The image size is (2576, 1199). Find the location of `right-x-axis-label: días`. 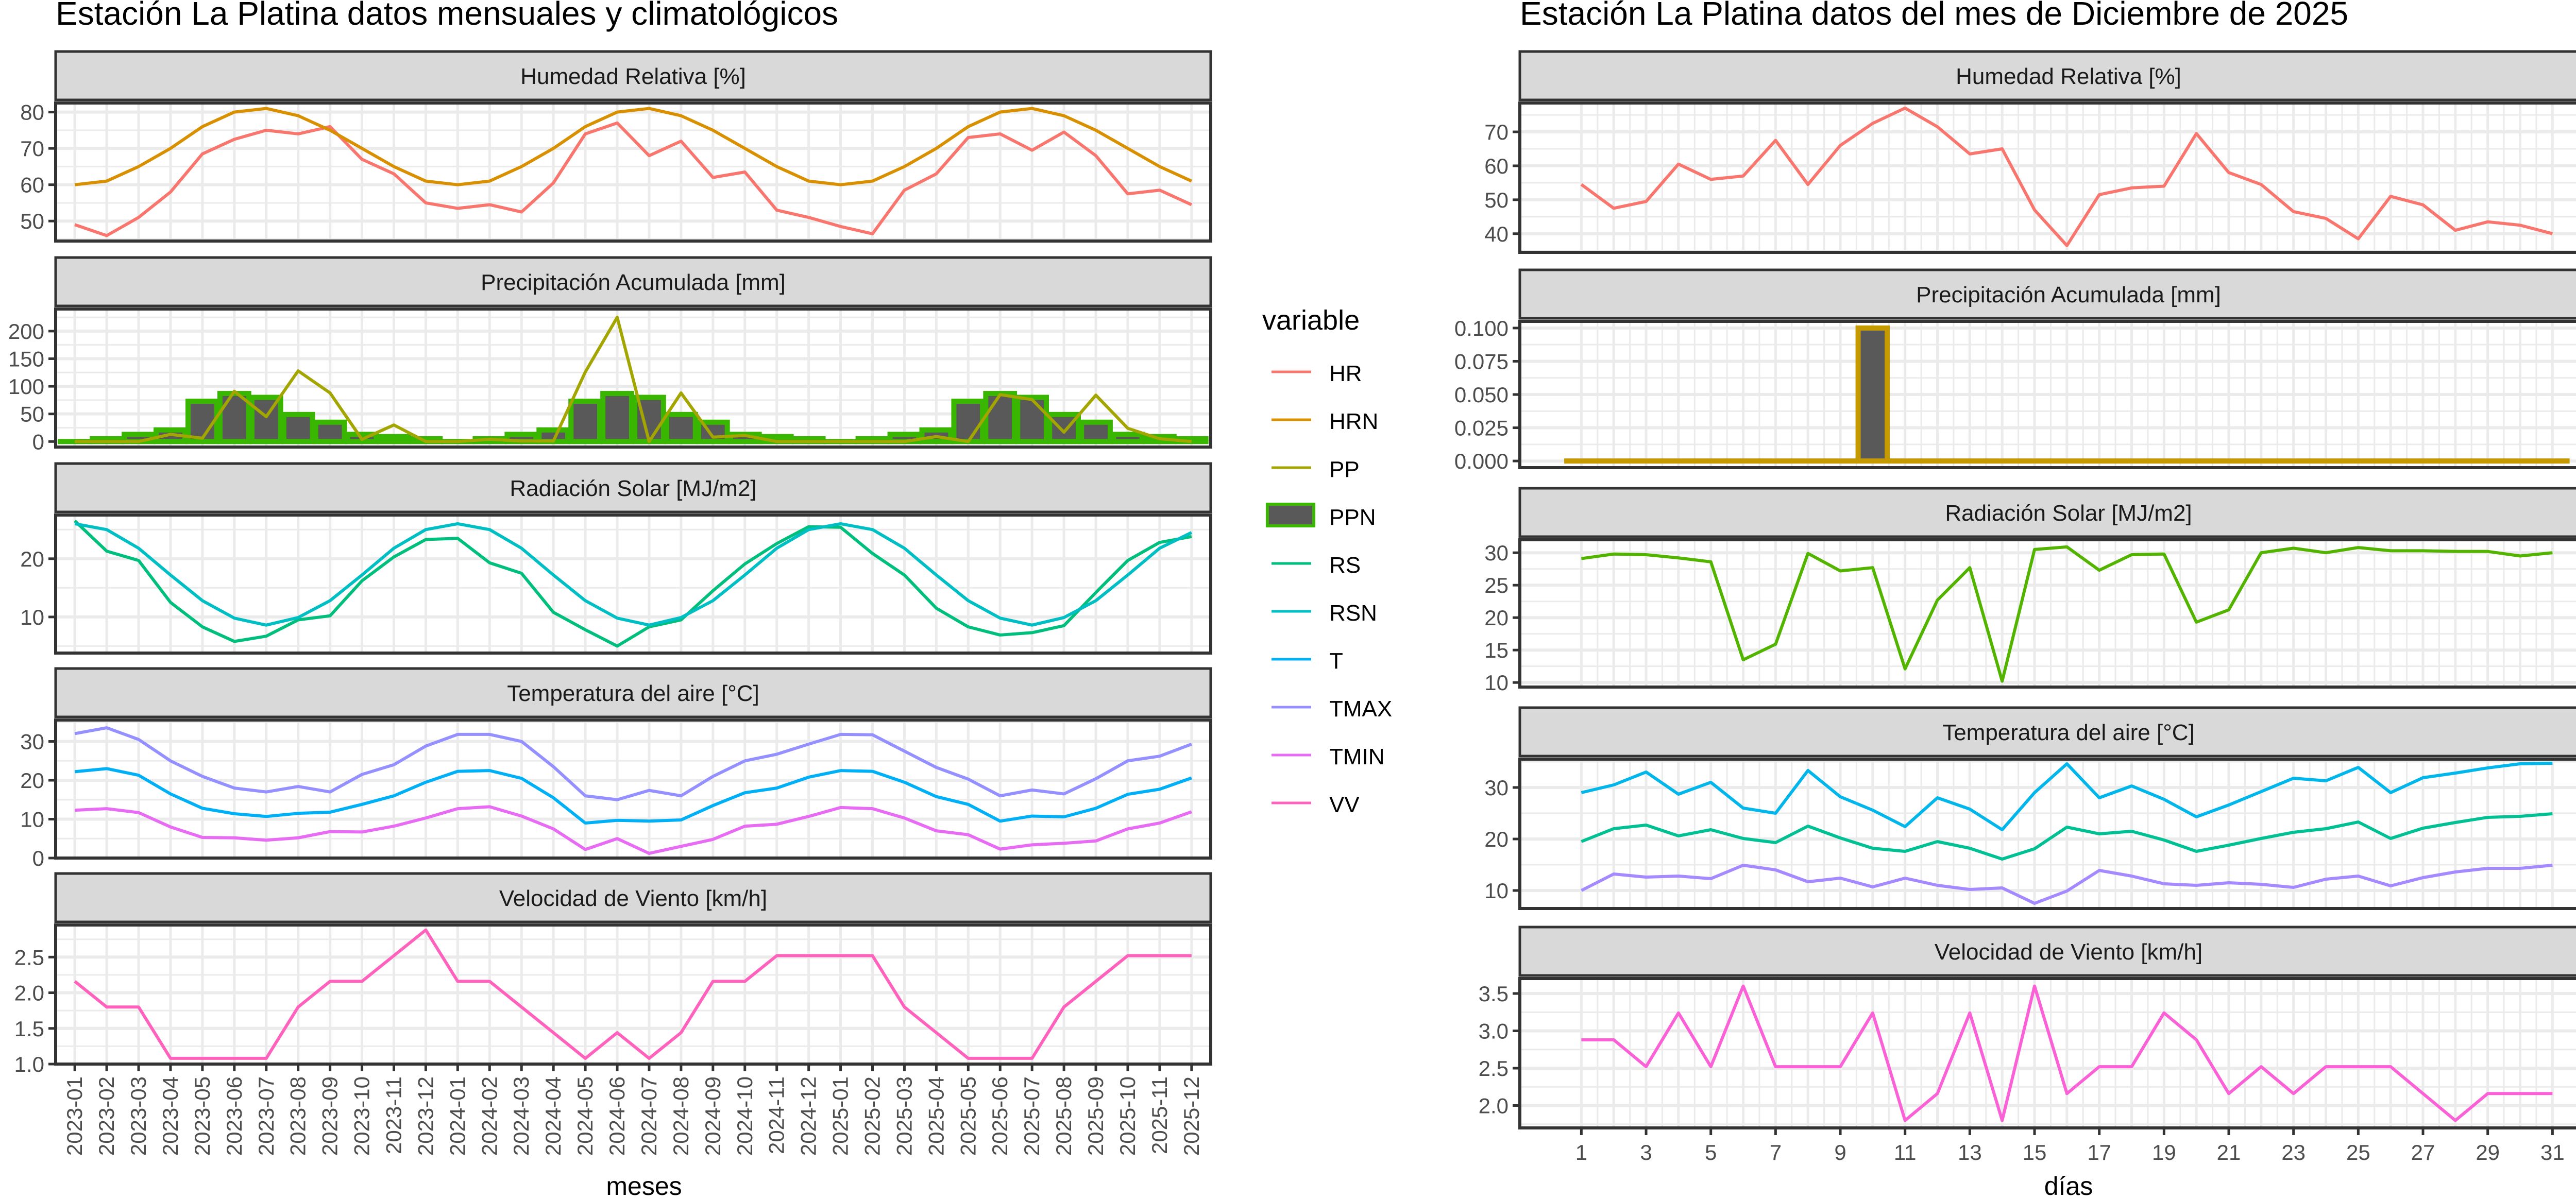

right-x-axis-label: días is located at coordinates (2068, 1185).